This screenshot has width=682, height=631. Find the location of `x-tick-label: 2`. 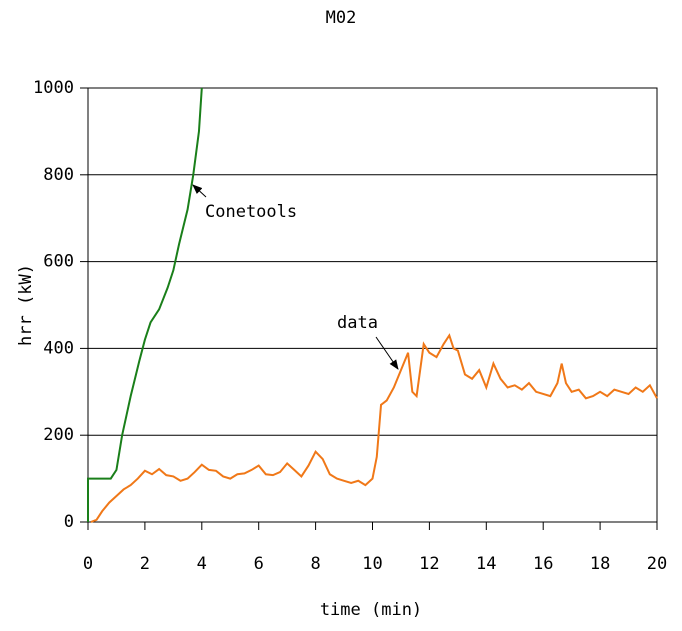

x-tick-label: 2 is located at coordinates (145, 564).